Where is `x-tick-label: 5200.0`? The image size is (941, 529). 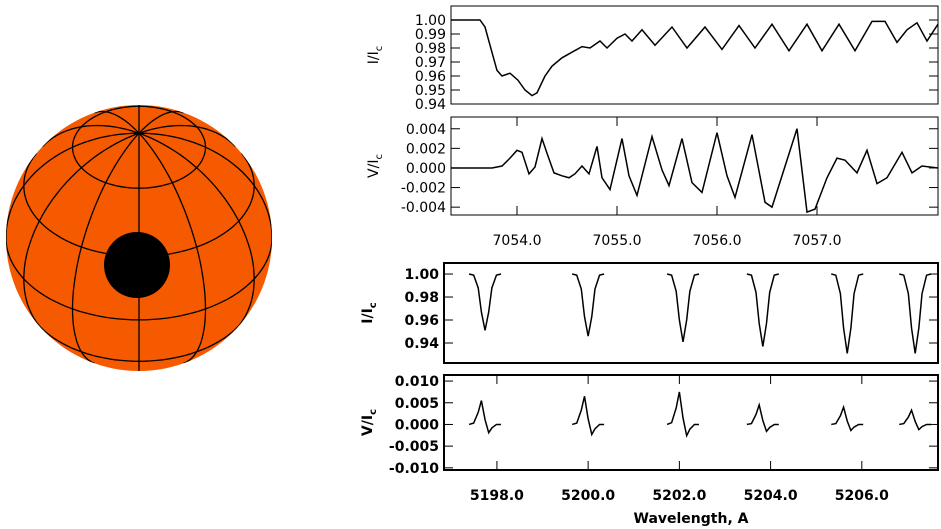 x-tick-label: 5200.0 is located at coordinates (588, 496).